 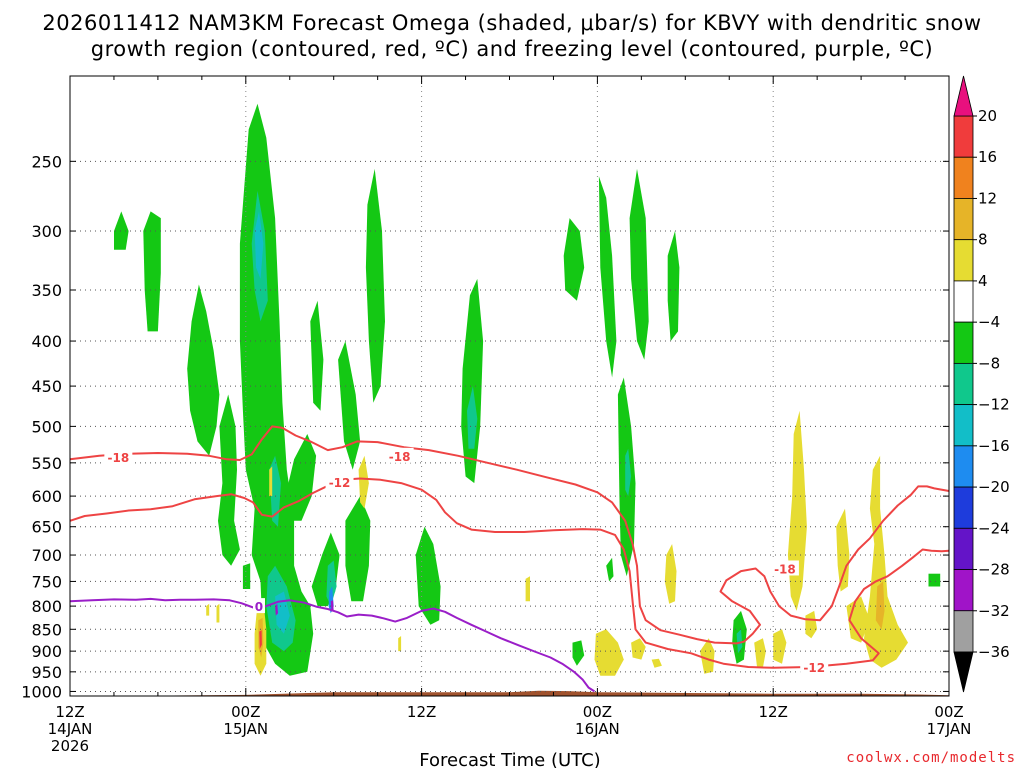 What do you see at coordinates (46, 161) in the screenshot?
I see `y-tick-label: 250` at bounding box center [46, 161].